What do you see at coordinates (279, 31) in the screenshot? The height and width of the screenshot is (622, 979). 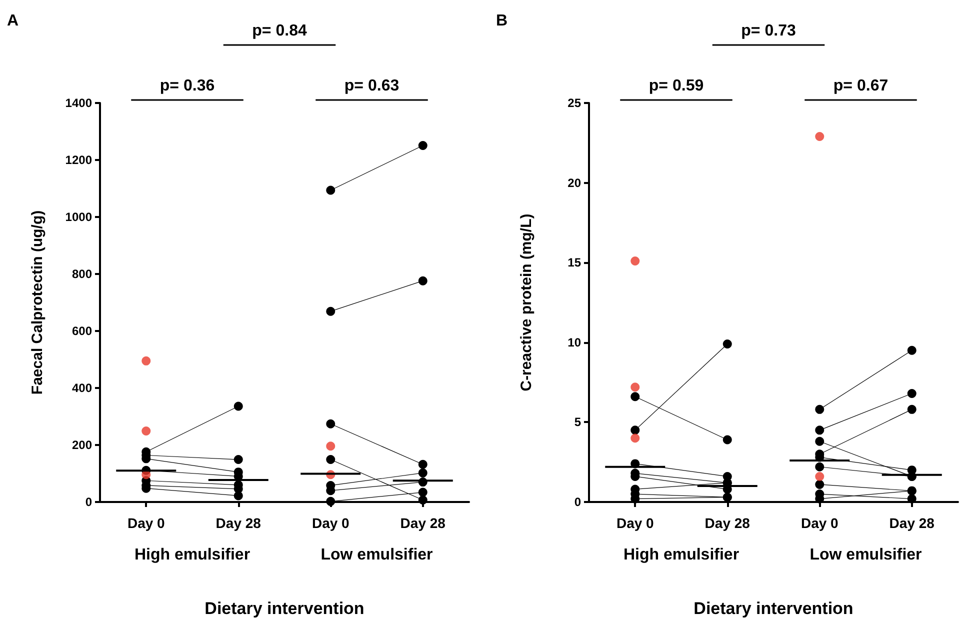 I see `text: p= 0.84` at bounding box center [279, 31].